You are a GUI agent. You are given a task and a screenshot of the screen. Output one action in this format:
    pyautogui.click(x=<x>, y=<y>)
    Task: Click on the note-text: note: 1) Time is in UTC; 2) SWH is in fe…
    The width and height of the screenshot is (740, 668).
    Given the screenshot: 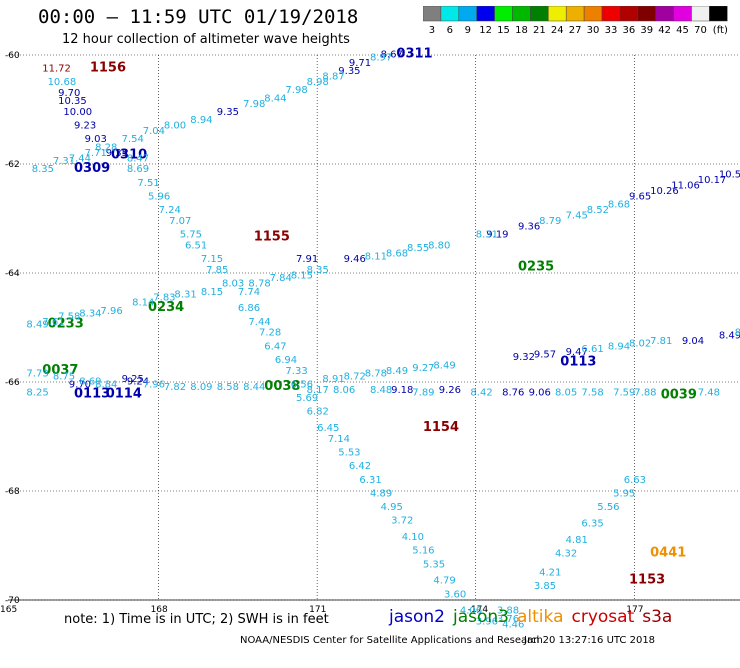 What is the action you would take?
    pyautogui.click(x=196, y=619)
    